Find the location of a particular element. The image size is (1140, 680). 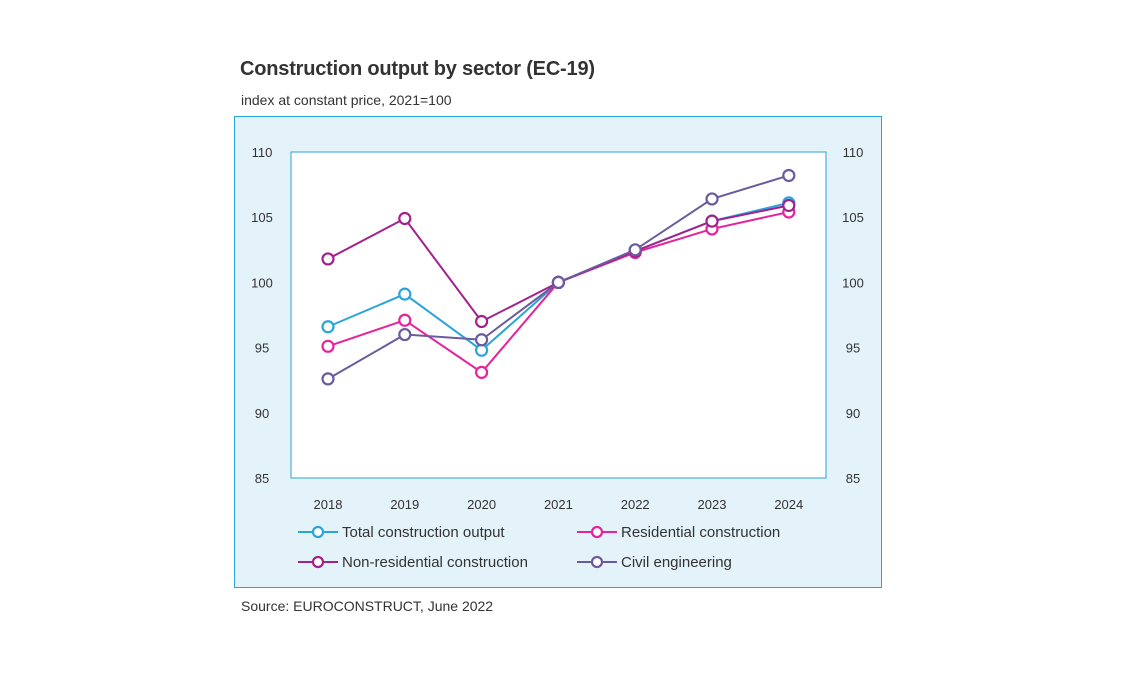

y-tick-label-left: 85 is located at coordinates (262, 478).